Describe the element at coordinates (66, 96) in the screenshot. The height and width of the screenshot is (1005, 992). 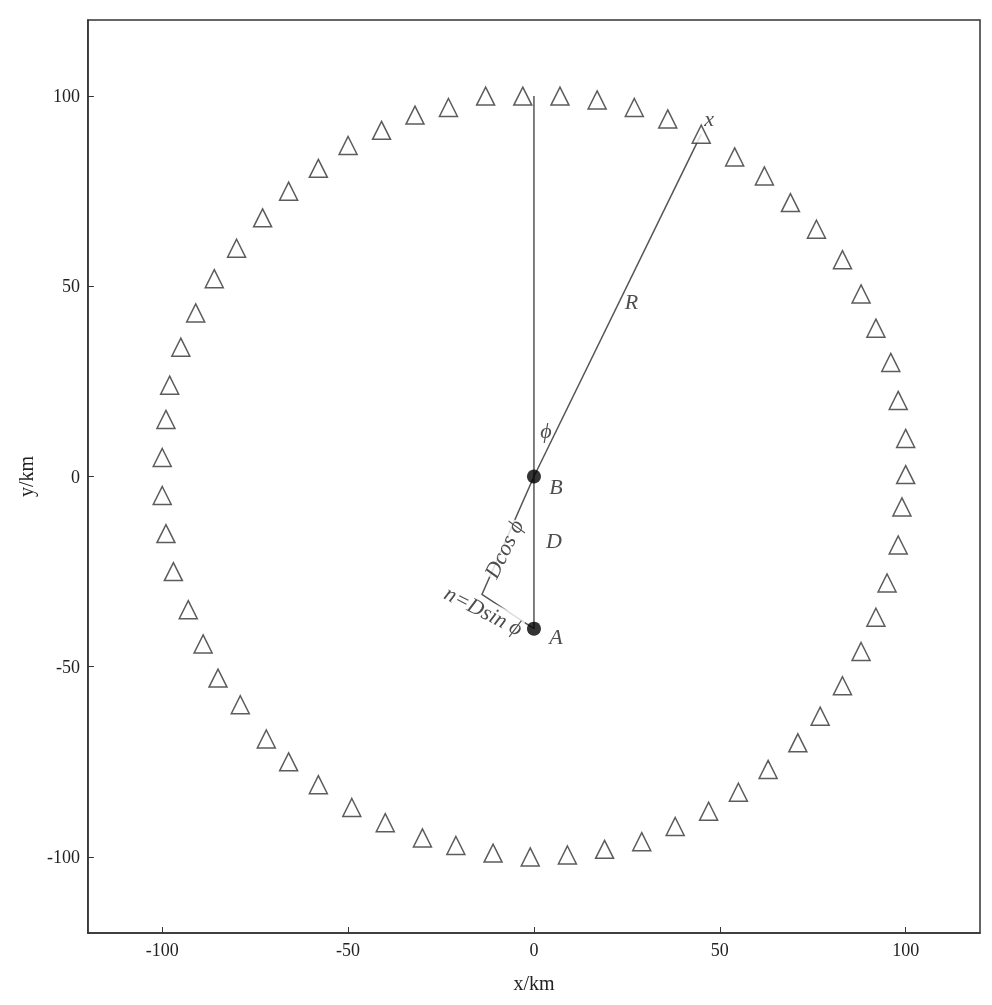
I see `y-tick-label: 100` at that location.